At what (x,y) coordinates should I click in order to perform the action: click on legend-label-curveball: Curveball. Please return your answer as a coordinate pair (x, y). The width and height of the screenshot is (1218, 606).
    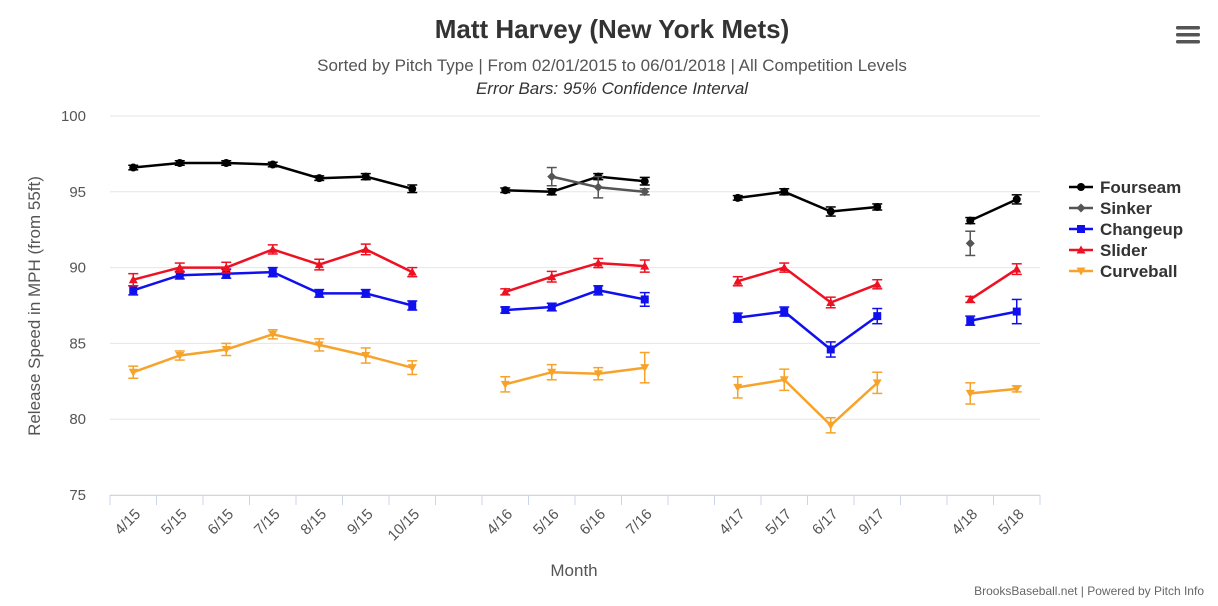
    Looking at the image, I should click on (1138, 271).